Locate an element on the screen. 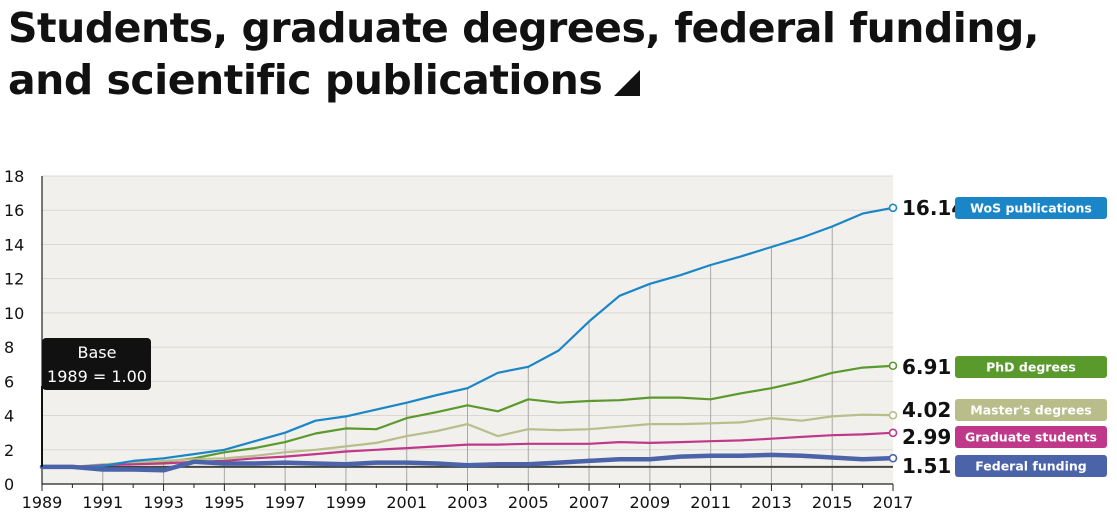 This screenshot has width=1117, height=517. y-tick-label: 12 is located at coordinates (14, 279).